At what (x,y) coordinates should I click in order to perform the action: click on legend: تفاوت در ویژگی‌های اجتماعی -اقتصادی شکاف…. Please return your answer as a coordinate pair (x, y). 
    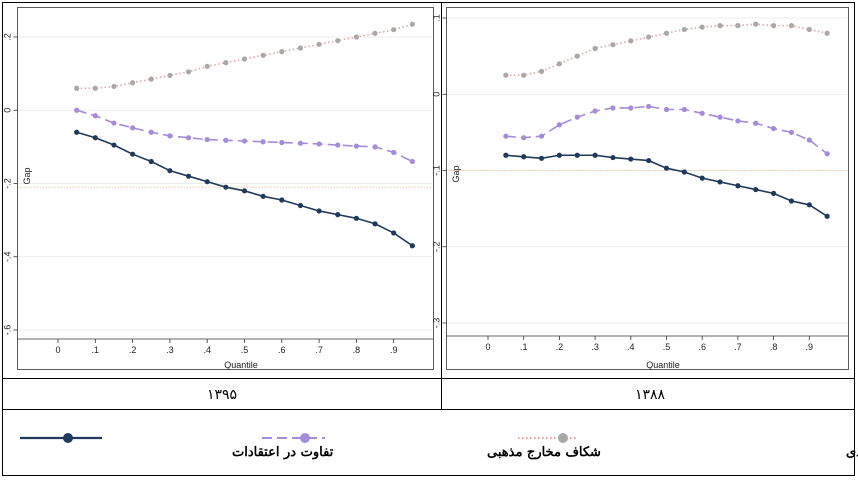
    Looking at the image, I should click on (439, 446).